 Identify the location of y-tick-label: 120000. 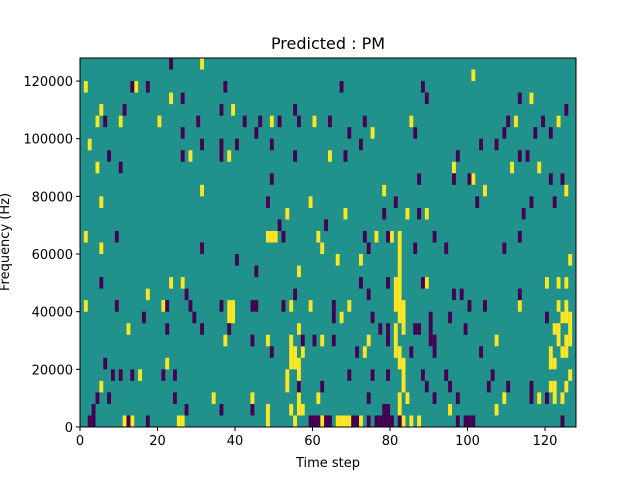
(48, 82).